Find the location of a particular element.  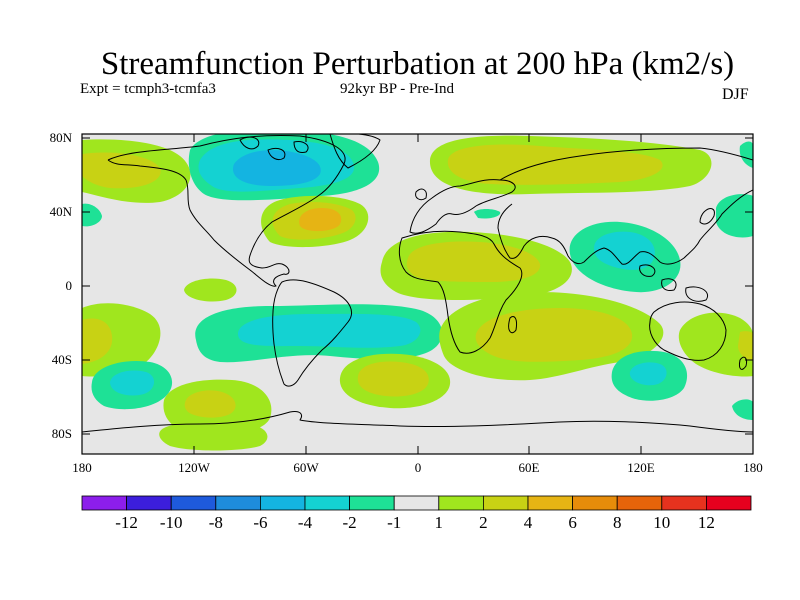

contour-antarctic-band is located at coordinates (213, 436).